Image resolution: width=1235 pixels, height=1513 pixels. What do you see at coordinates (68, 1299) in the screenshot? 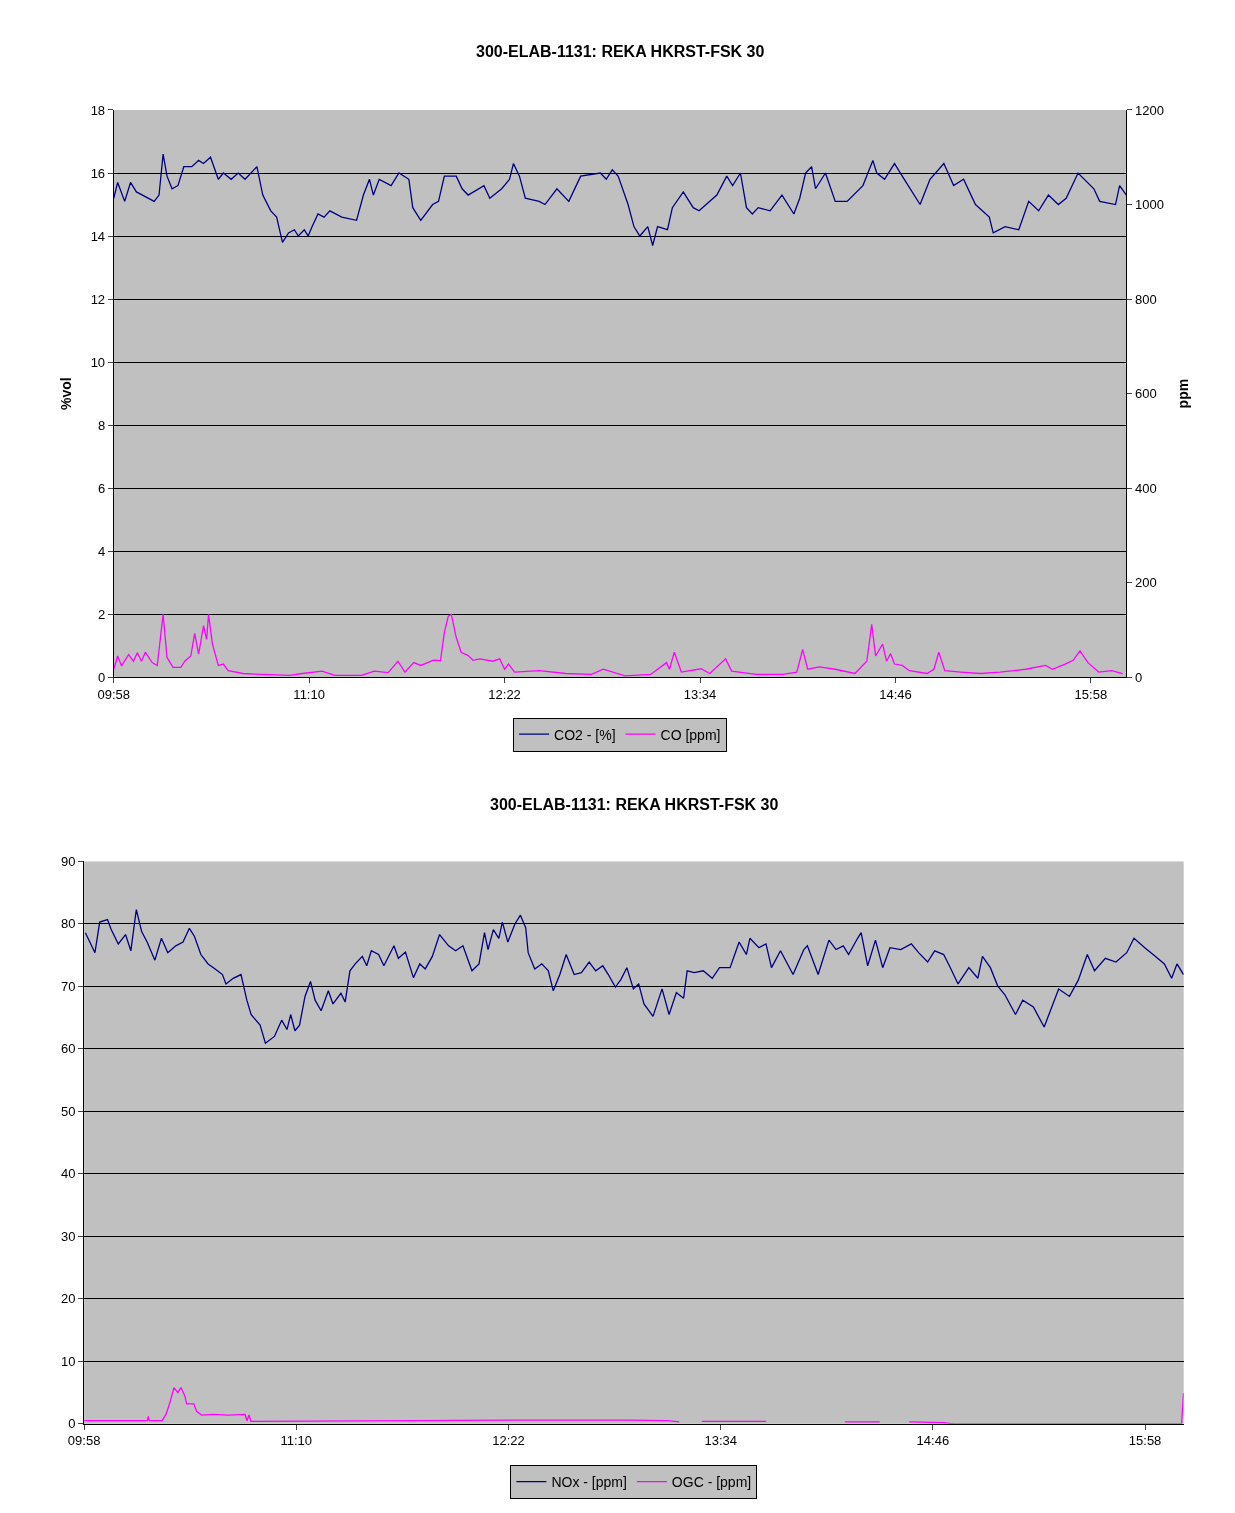
I see `y-tick-label: 20` at bounding box center [68, 1299].